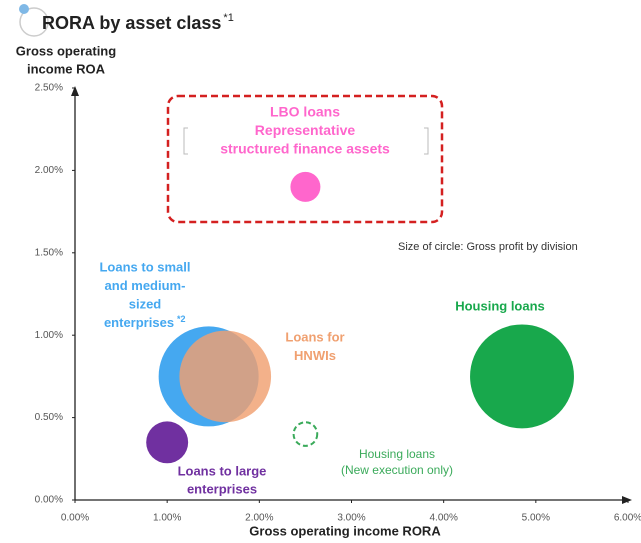  Describe the element at coordinates (145, 303) in the screenshot. I see `bubble-label: sized` at that location.